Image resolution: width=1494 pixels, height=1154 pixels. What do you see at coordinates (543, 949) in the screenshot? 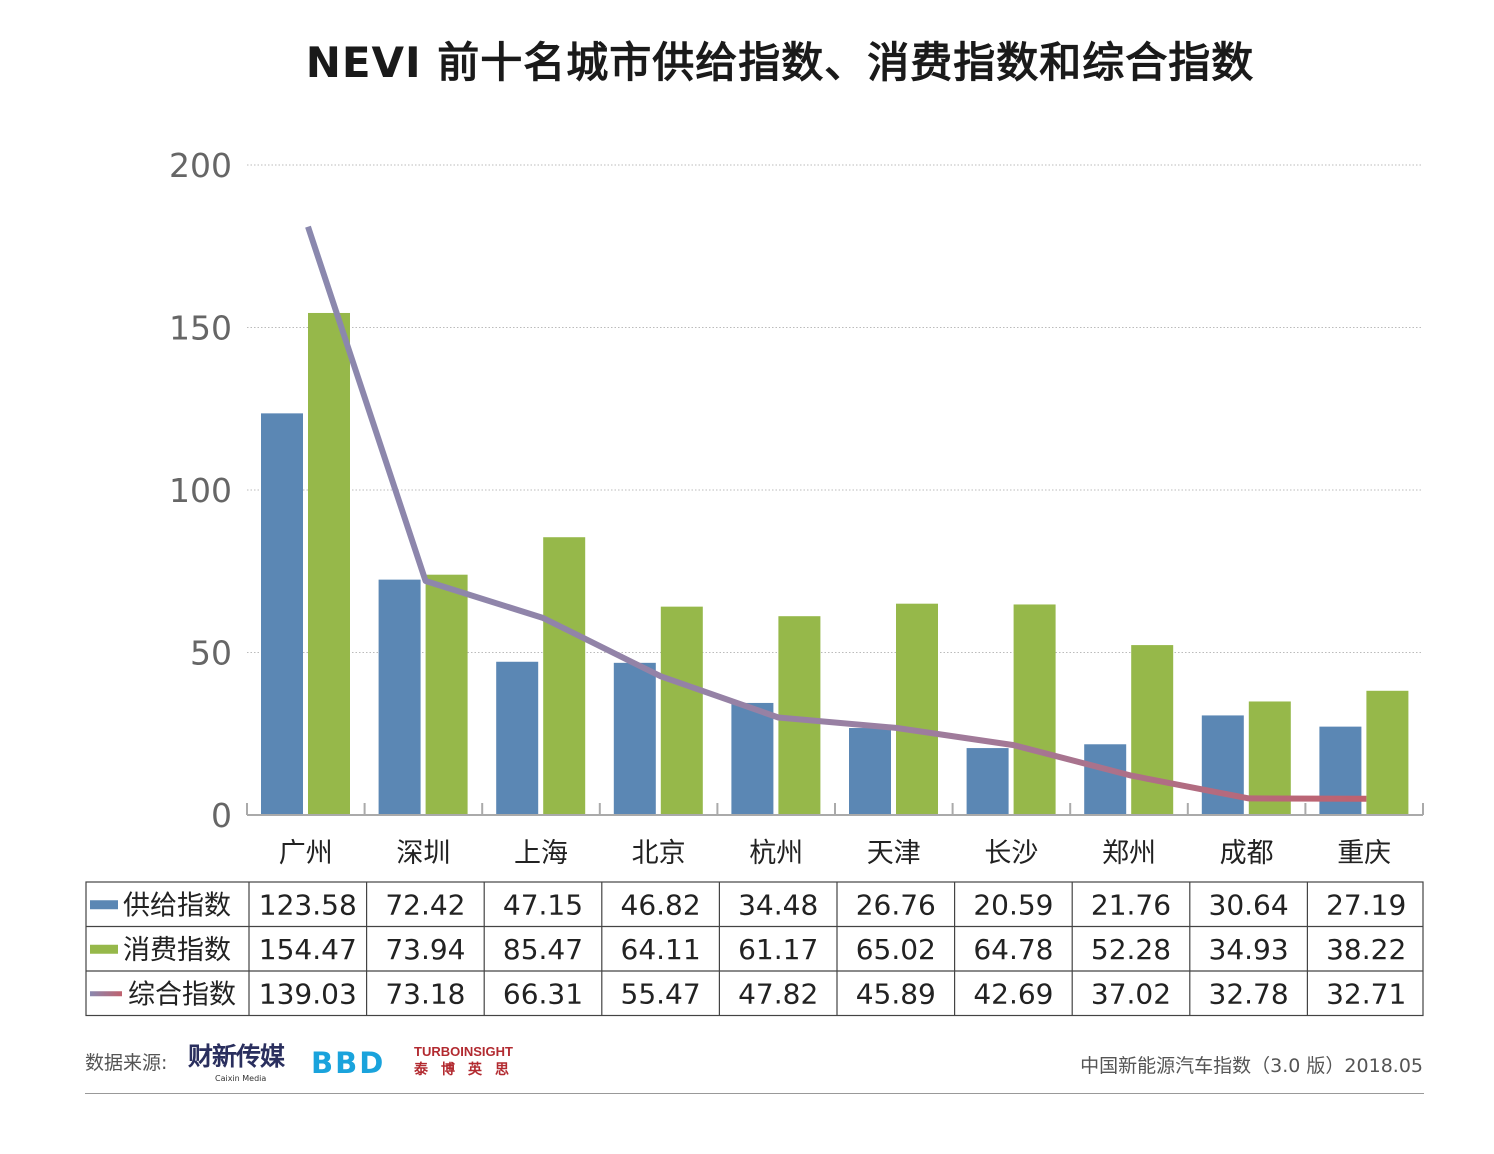
I see `table-cell-value: 85.47` at bounding box center [543, 949].